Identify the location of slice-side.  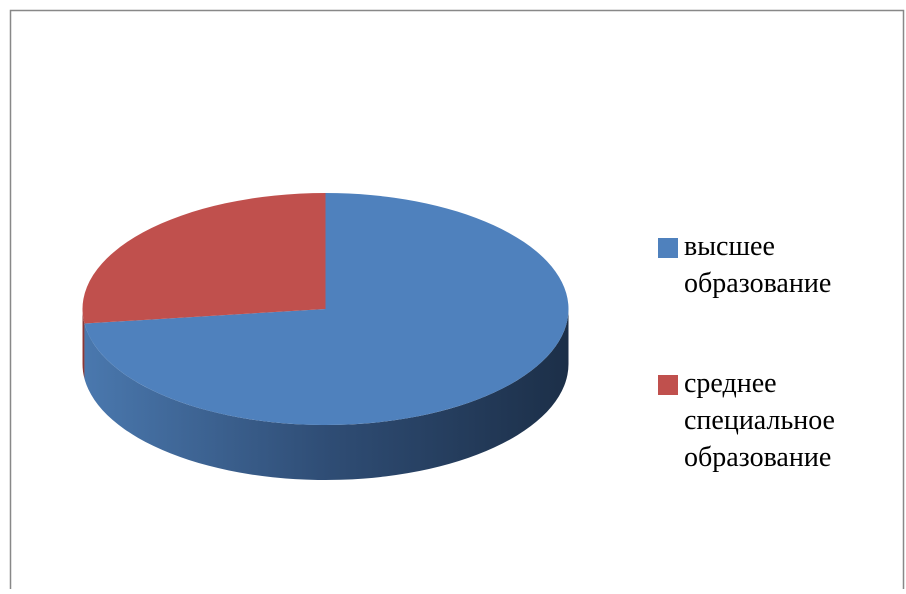
(83, 344).